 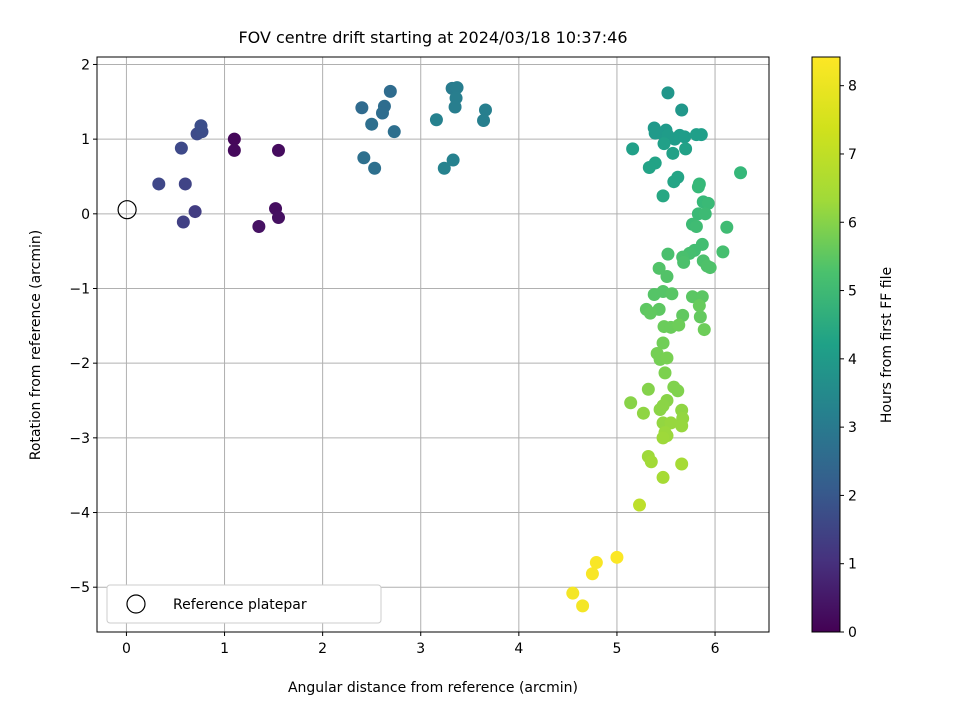 I want to click on colorbar-label: Hours from first FF file, so click(x=887, y=345).